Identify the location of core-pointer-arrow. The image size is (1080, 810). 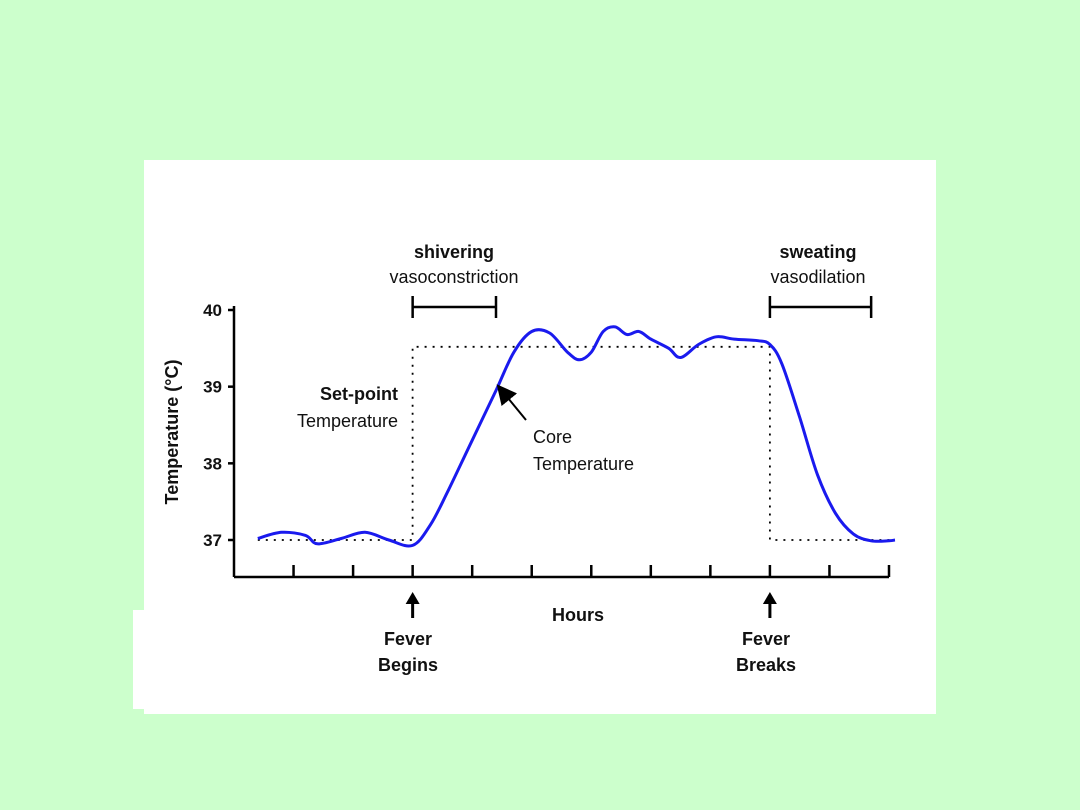
(511, 402).